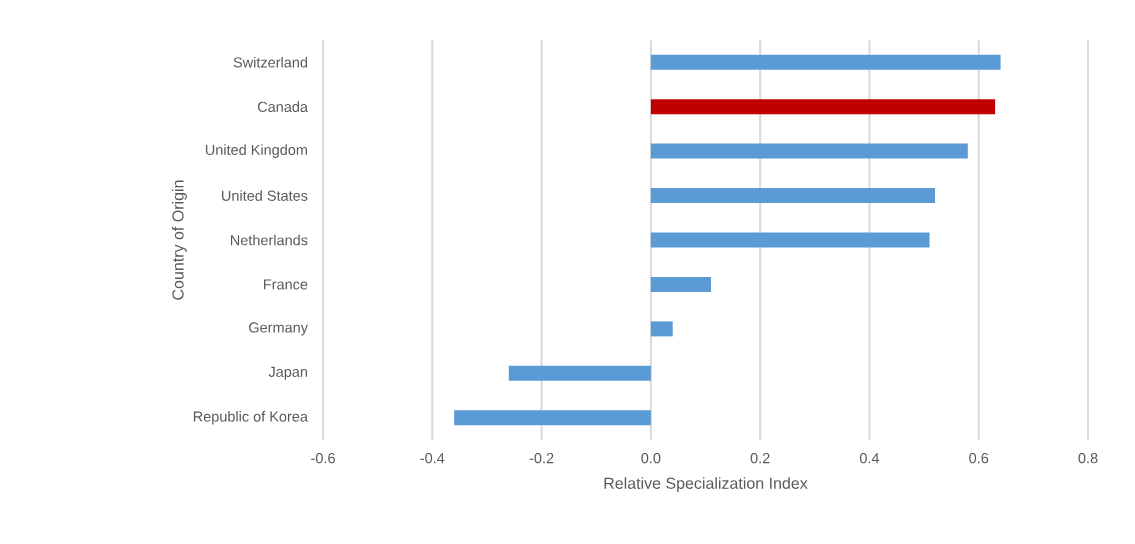  I want to click on x-tick-label: 0.0, so click(651, 458).